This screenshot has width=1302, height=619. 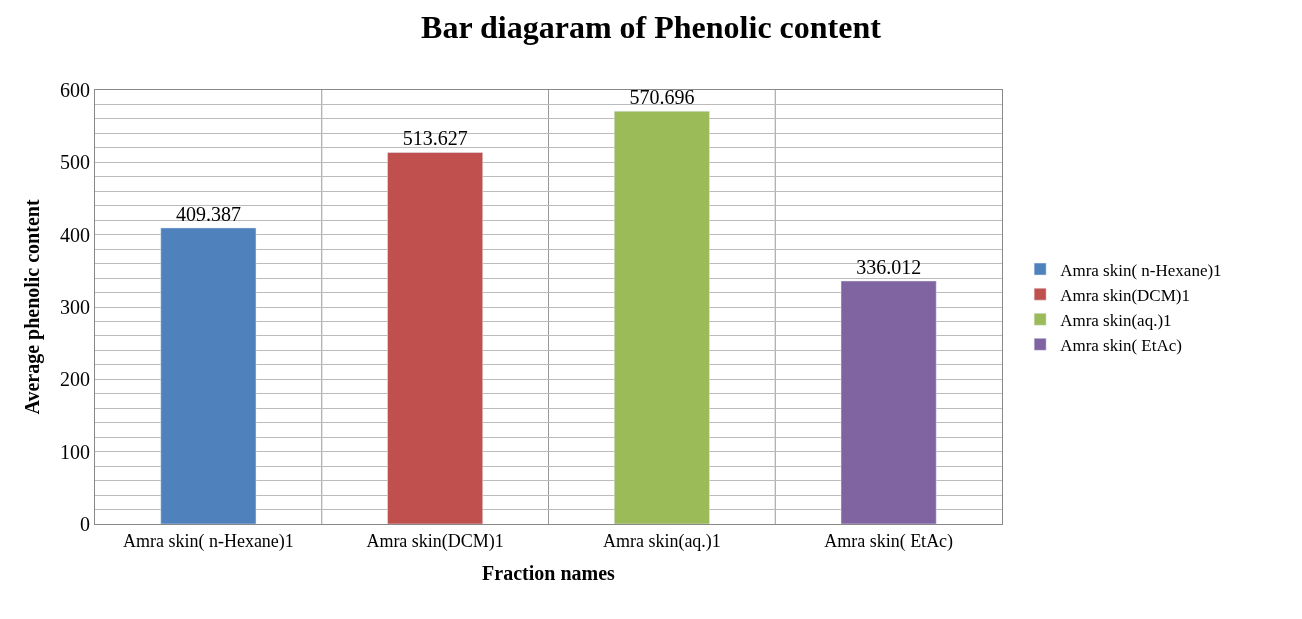 What do you see at coordinates (75, 379) in the screenshot?
I see `y-tick-label: 200` at bounding box center [75, 379].